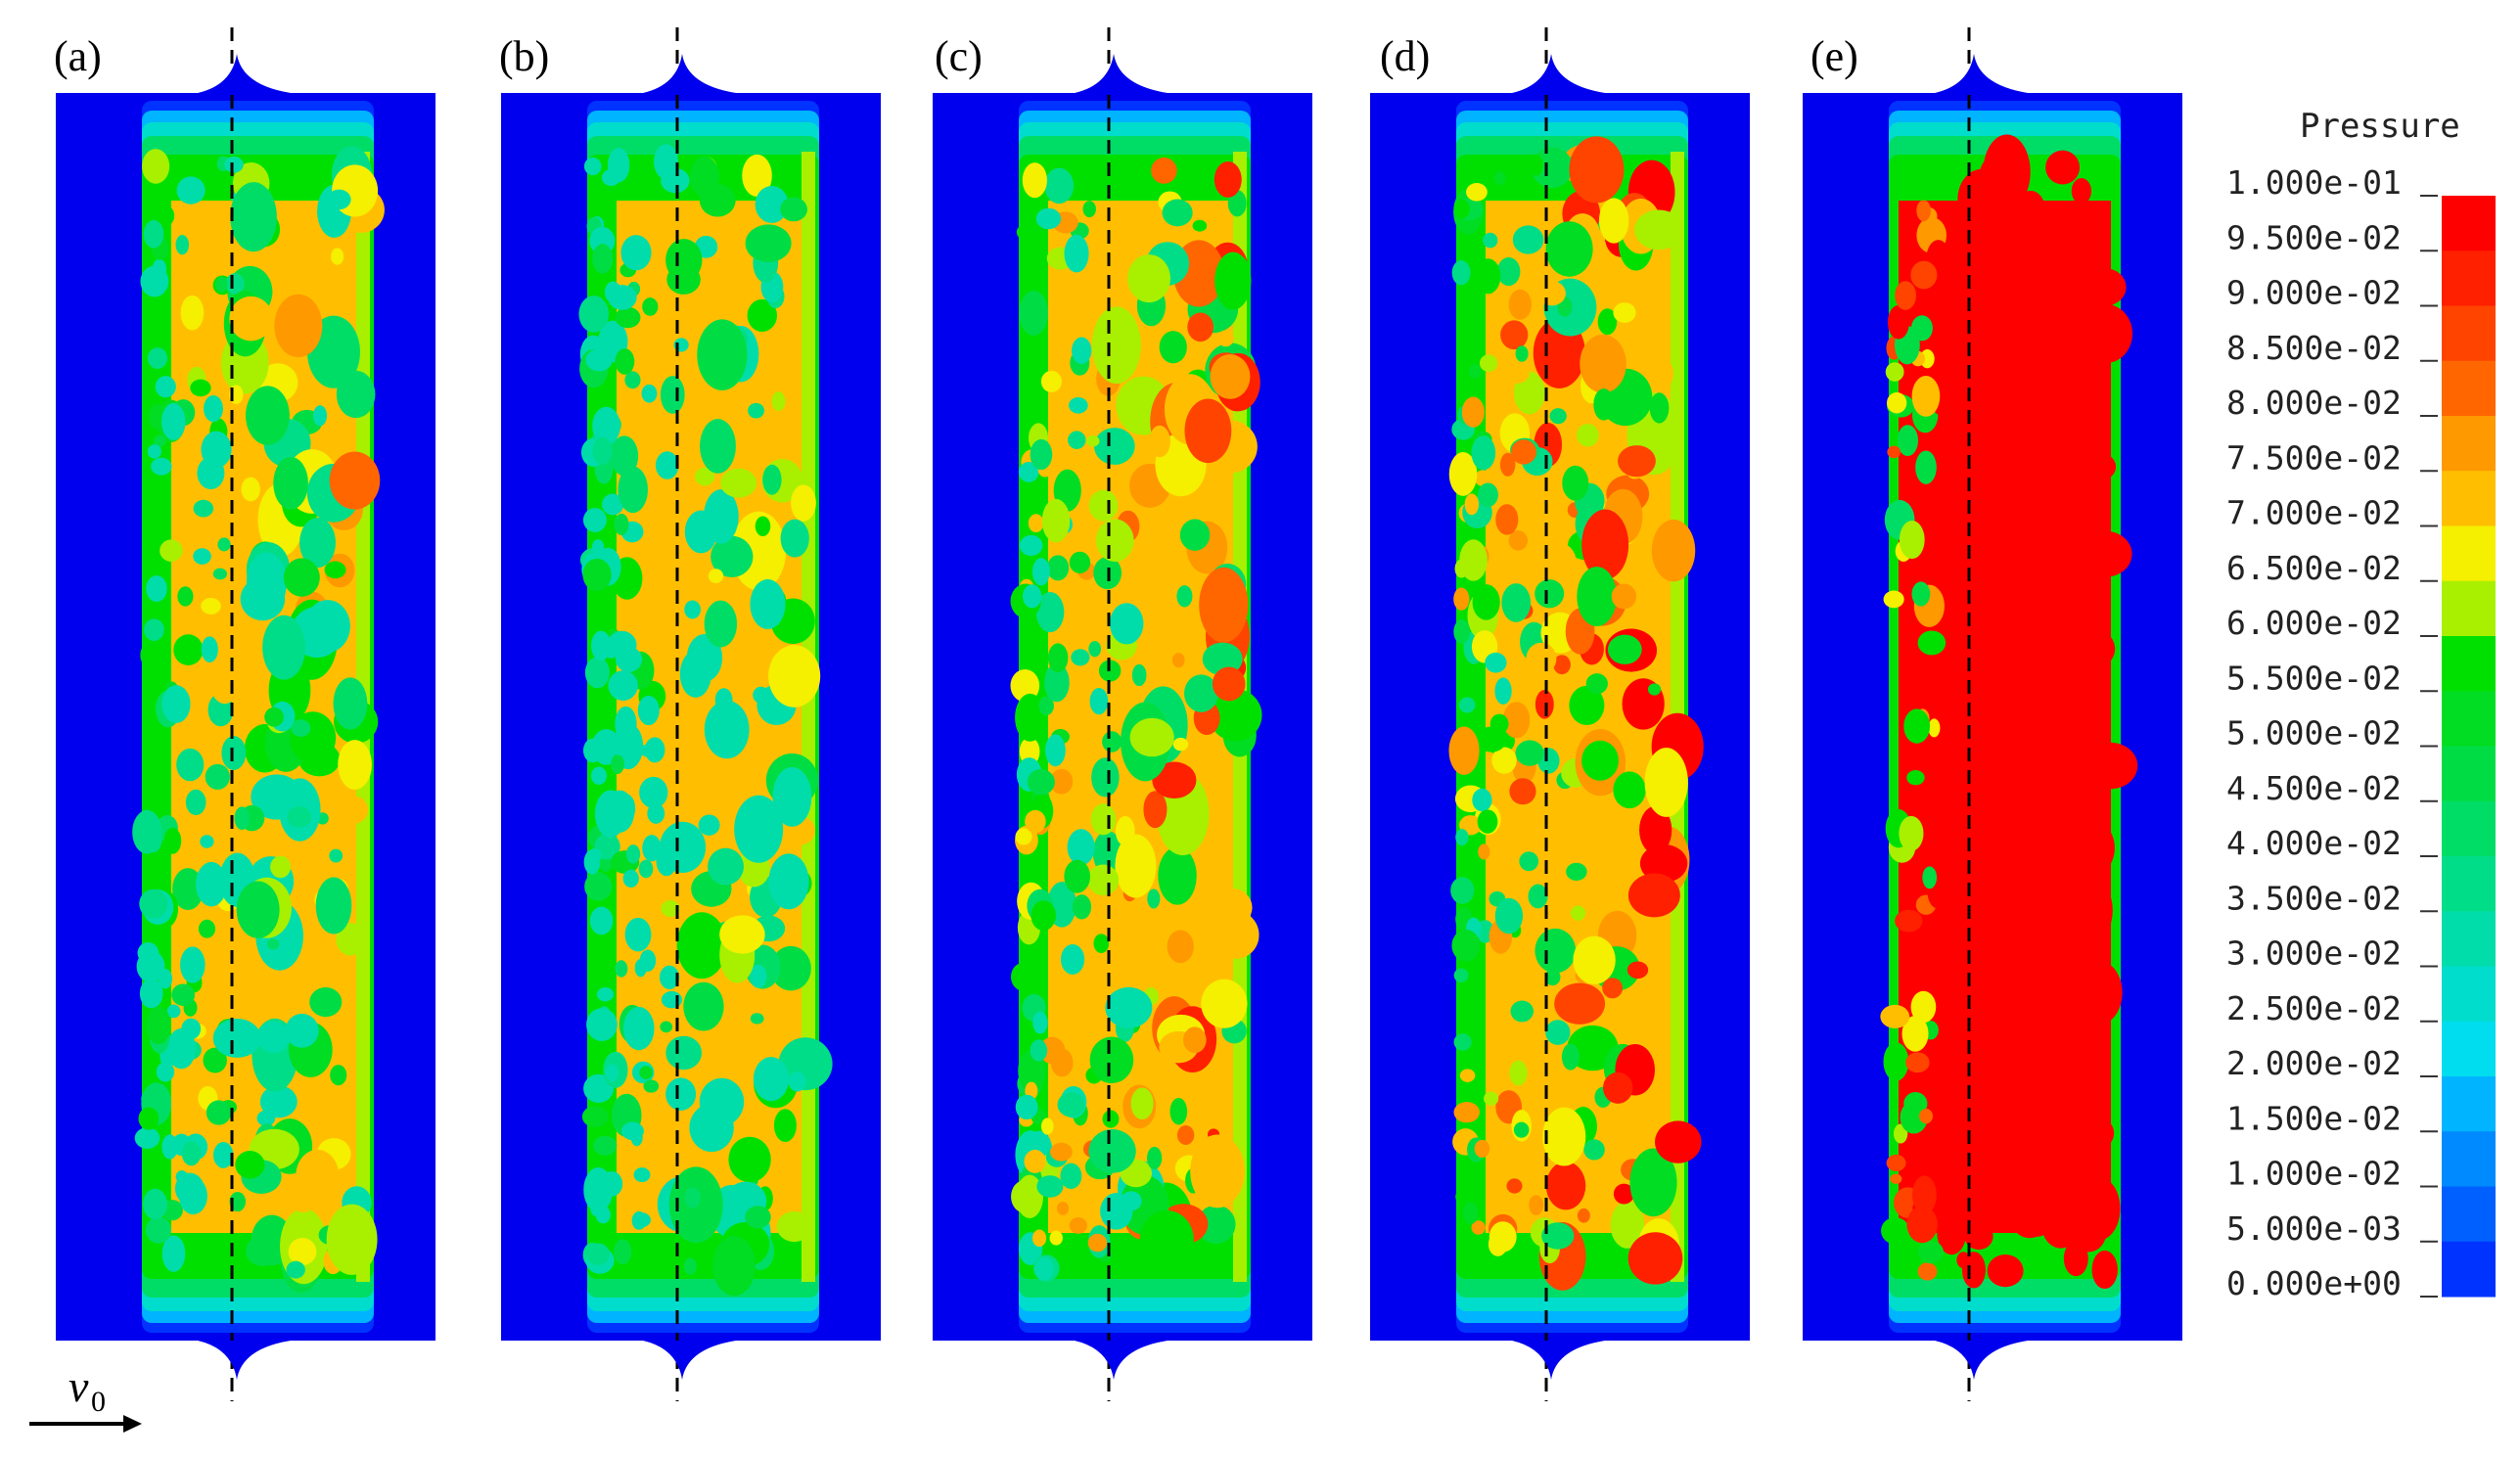 Image resolution: width=2520 pixels, height=1459 pixels. I want to click on legend-label: 1.000e-01, so click(2314, 182).